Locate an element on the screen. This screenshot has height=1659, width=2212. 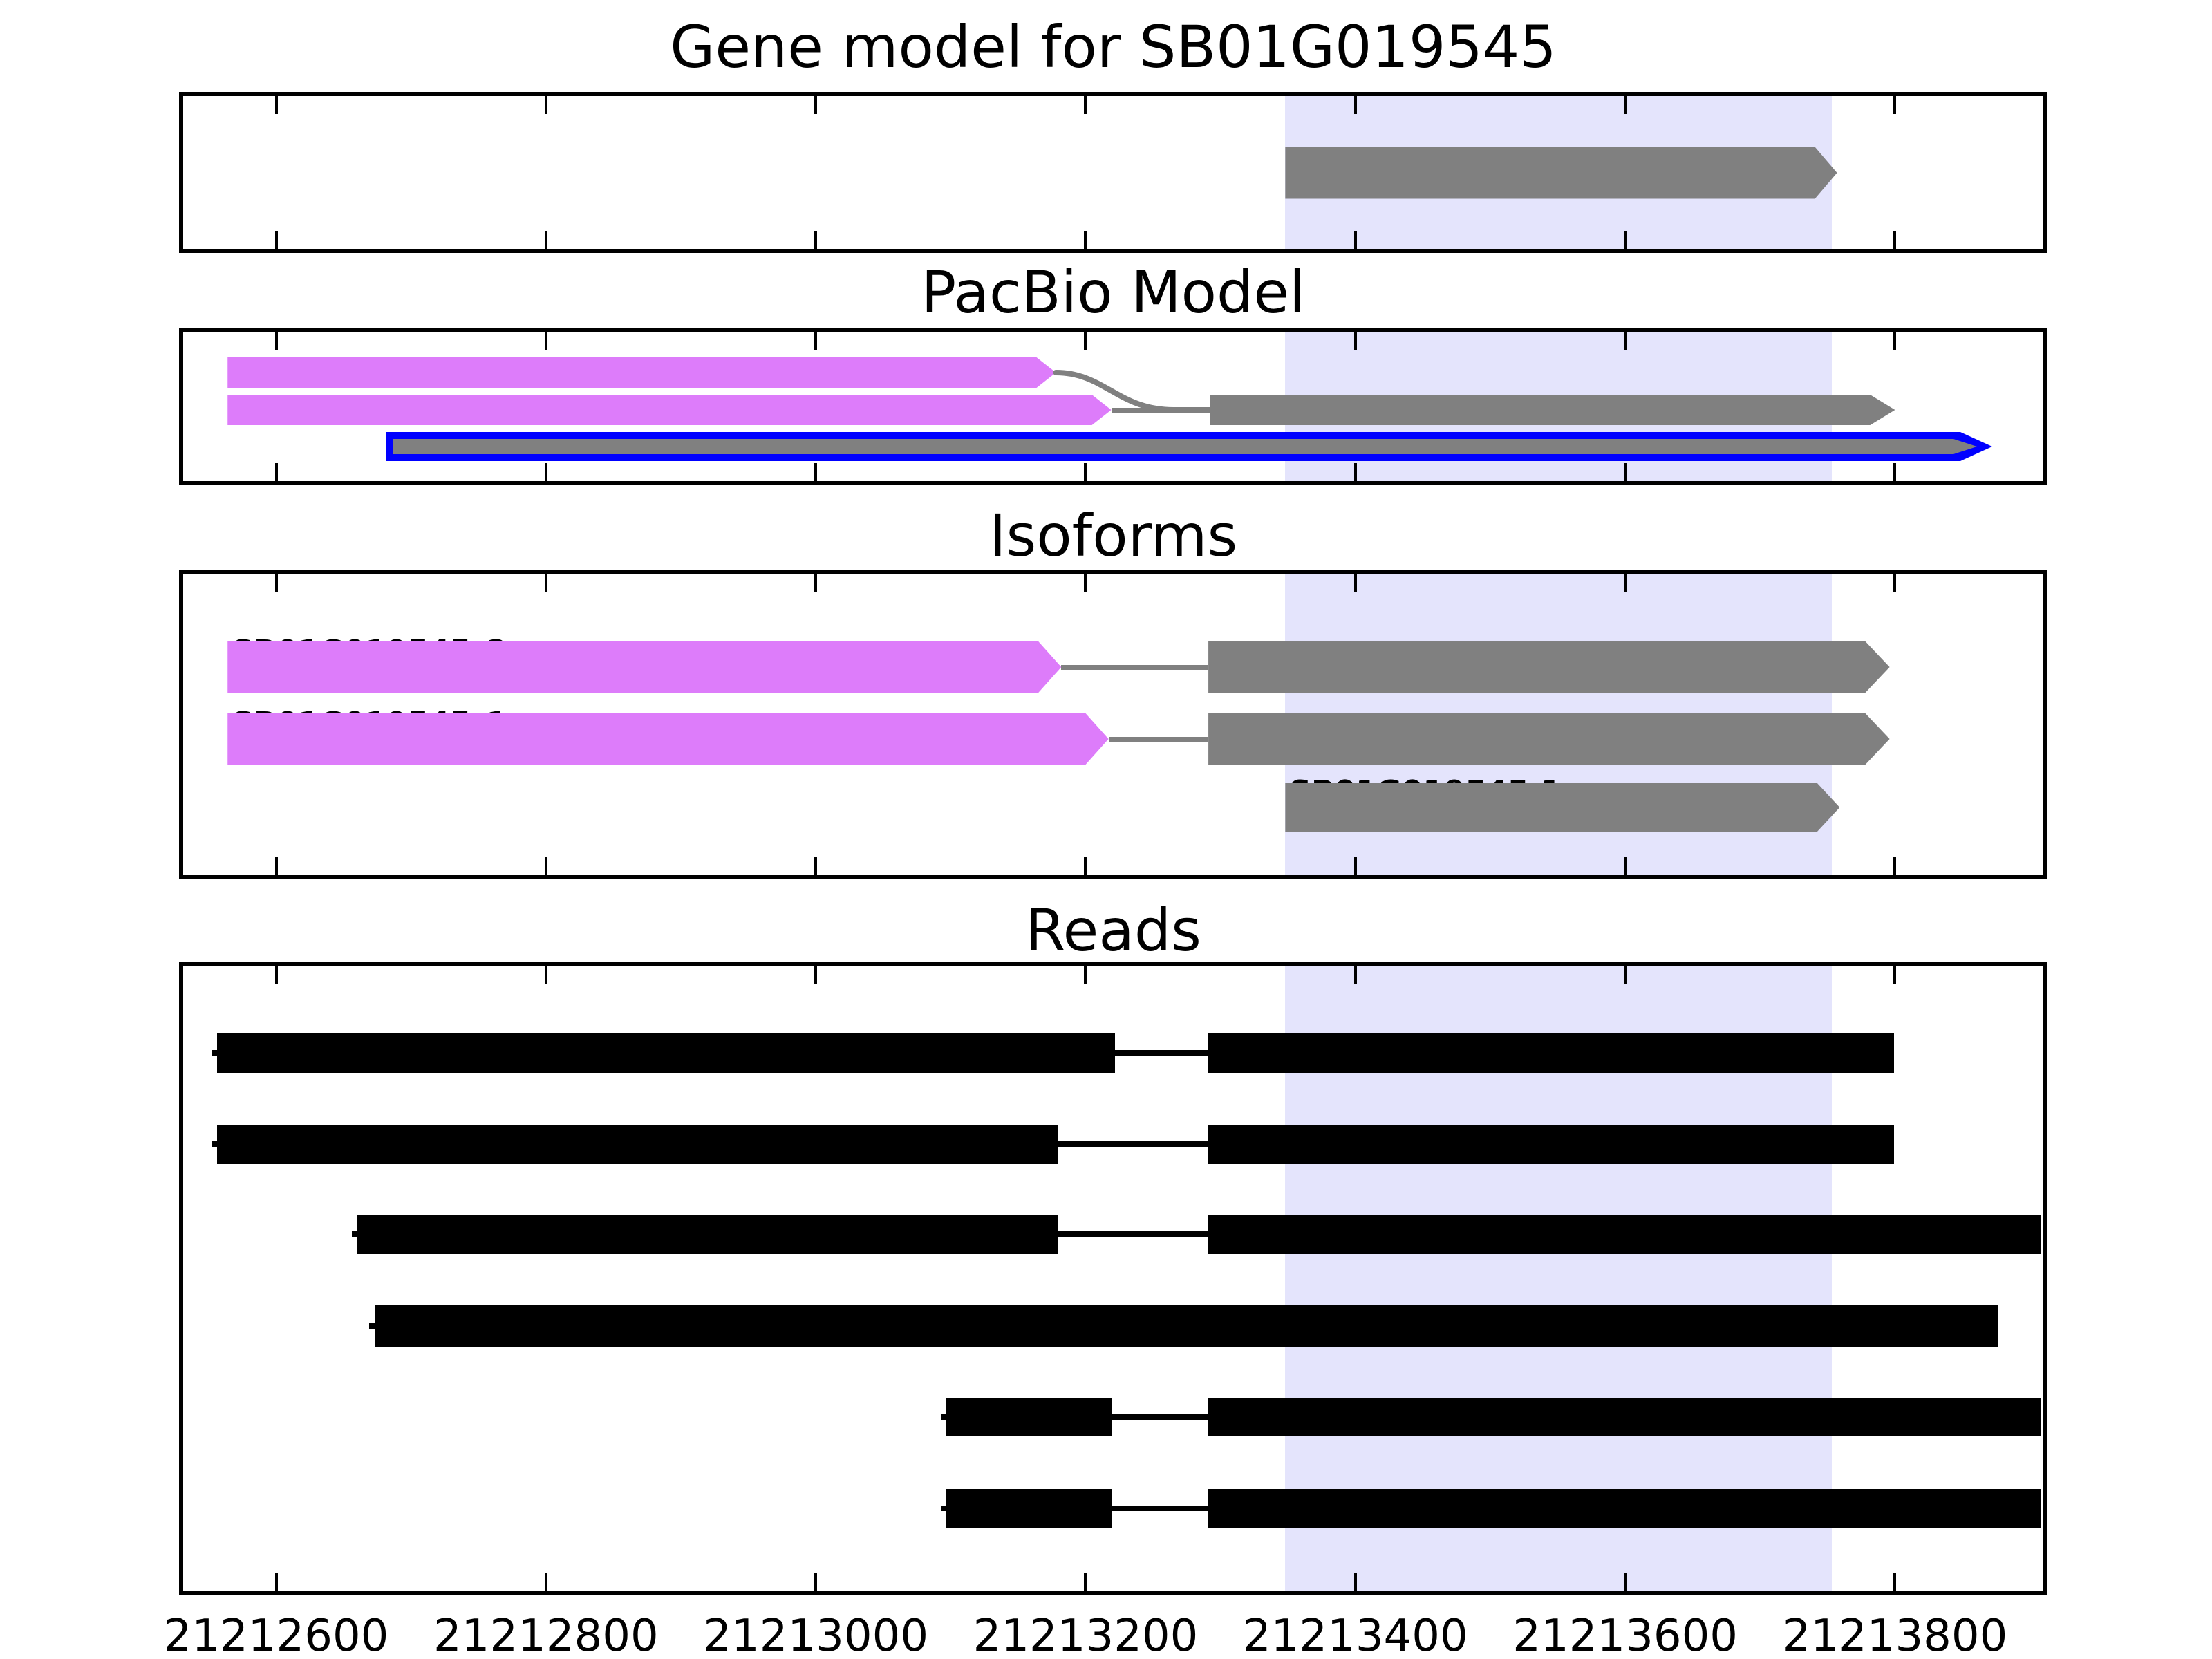
x-tick-label: 21213800 is located at coordinates (1895, 1635).